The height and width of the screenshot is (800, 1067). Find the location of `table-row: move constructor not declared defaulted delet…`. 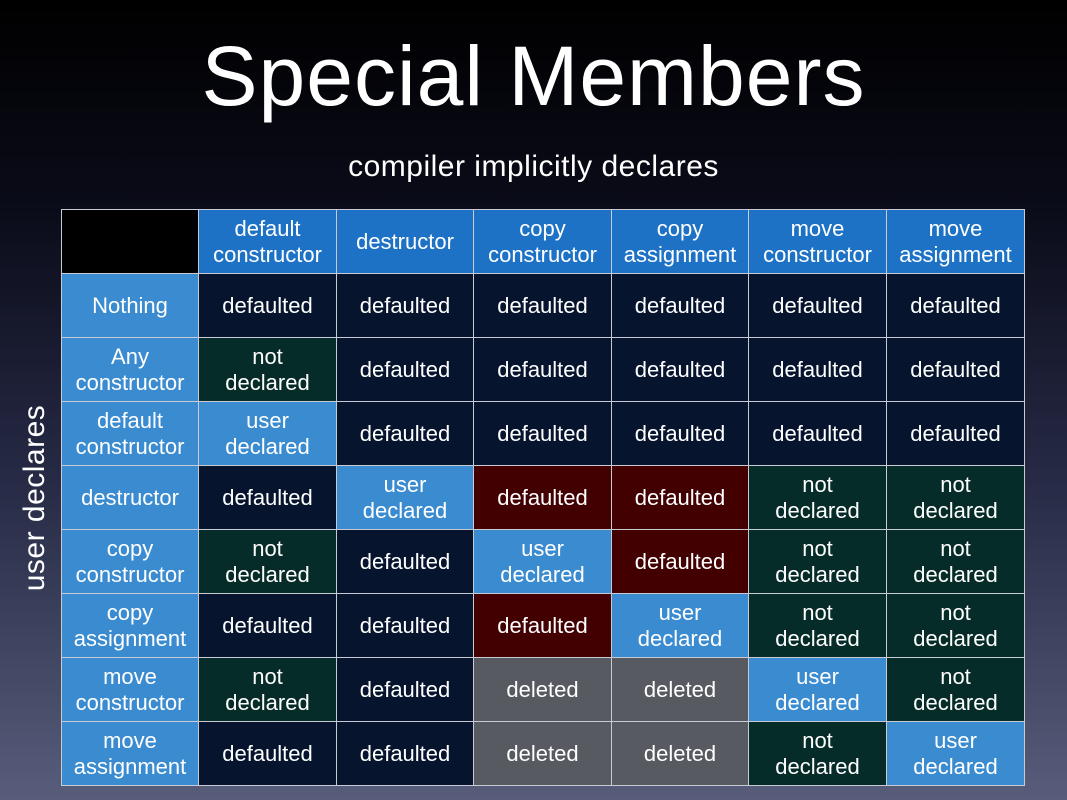

table-row: move constructor not declared defaulted delet… is located at coordinates (543, 689).